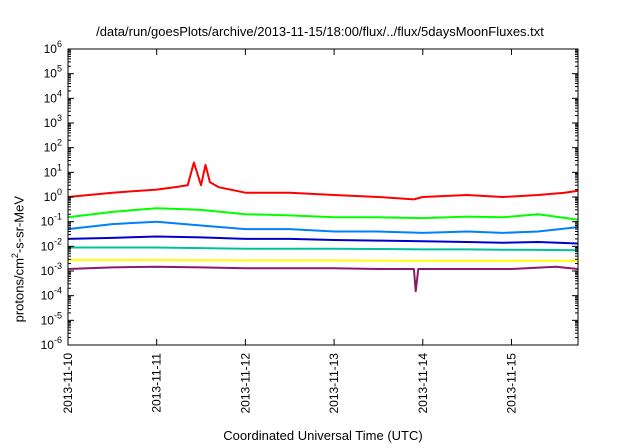 The height and width of the screenshot is (448, 640). What do you see at coordinates (59, 167) in the screenshot?
I see `y-tick-exponent: 1` at bounding box center [59, 167].